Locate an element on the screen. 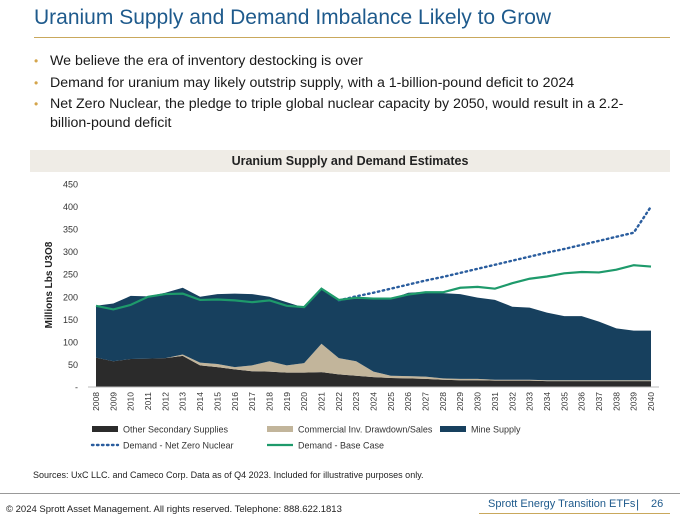  x-tick-label: 2020 is located at coordinates (304, 401).